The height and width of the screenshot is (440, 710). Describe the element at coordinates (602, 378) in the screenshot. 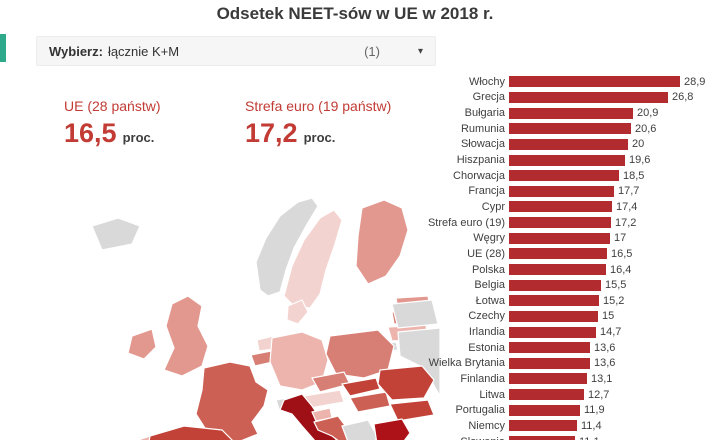

I see `bar-value-label: 13,1` at that location.